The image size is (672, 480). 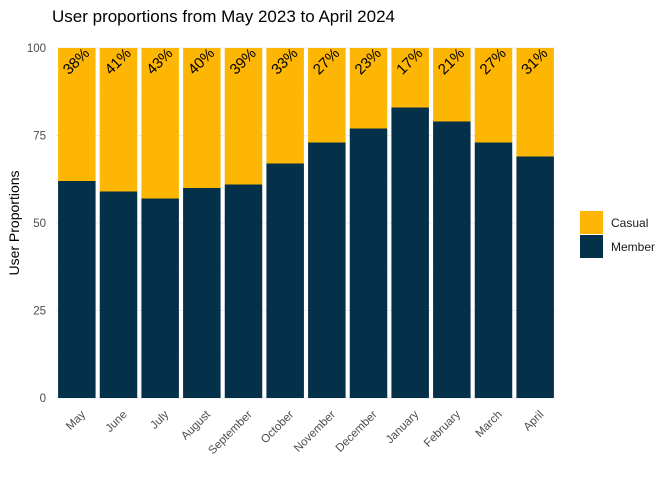 I want to click on y-axis-title: User Proportions, so click(x=14, y=222).